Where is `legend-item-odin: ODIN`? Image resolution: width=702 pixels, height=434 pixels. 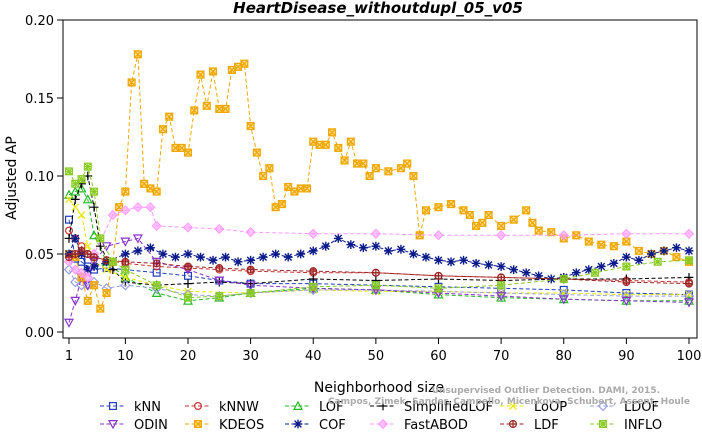 legend-item-odin: ODIN is located at coordinates (134, 425).